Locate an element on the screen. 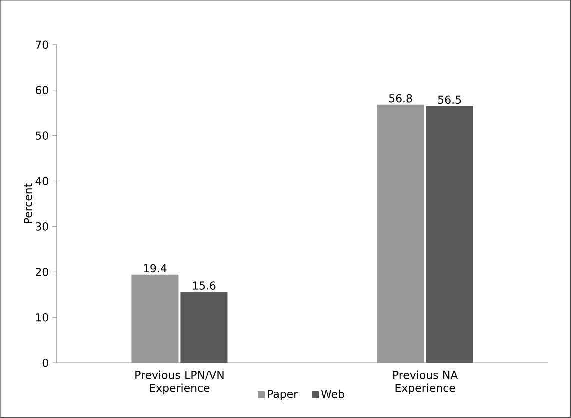  legend-label: Paper is located at coordinates (283, 395).